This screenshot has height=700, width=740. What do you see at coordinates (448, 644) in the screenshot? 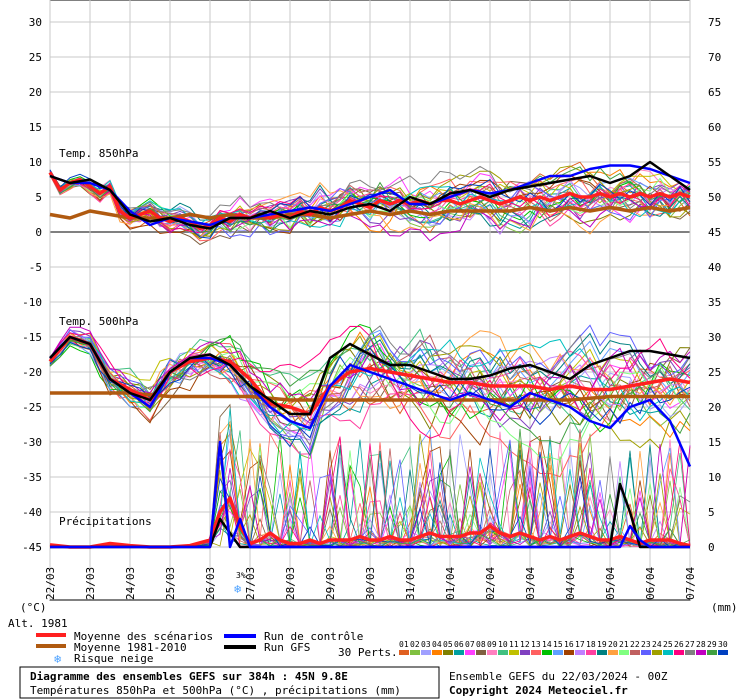
I see `pert-number: 05` at bounding box center [448, 644].